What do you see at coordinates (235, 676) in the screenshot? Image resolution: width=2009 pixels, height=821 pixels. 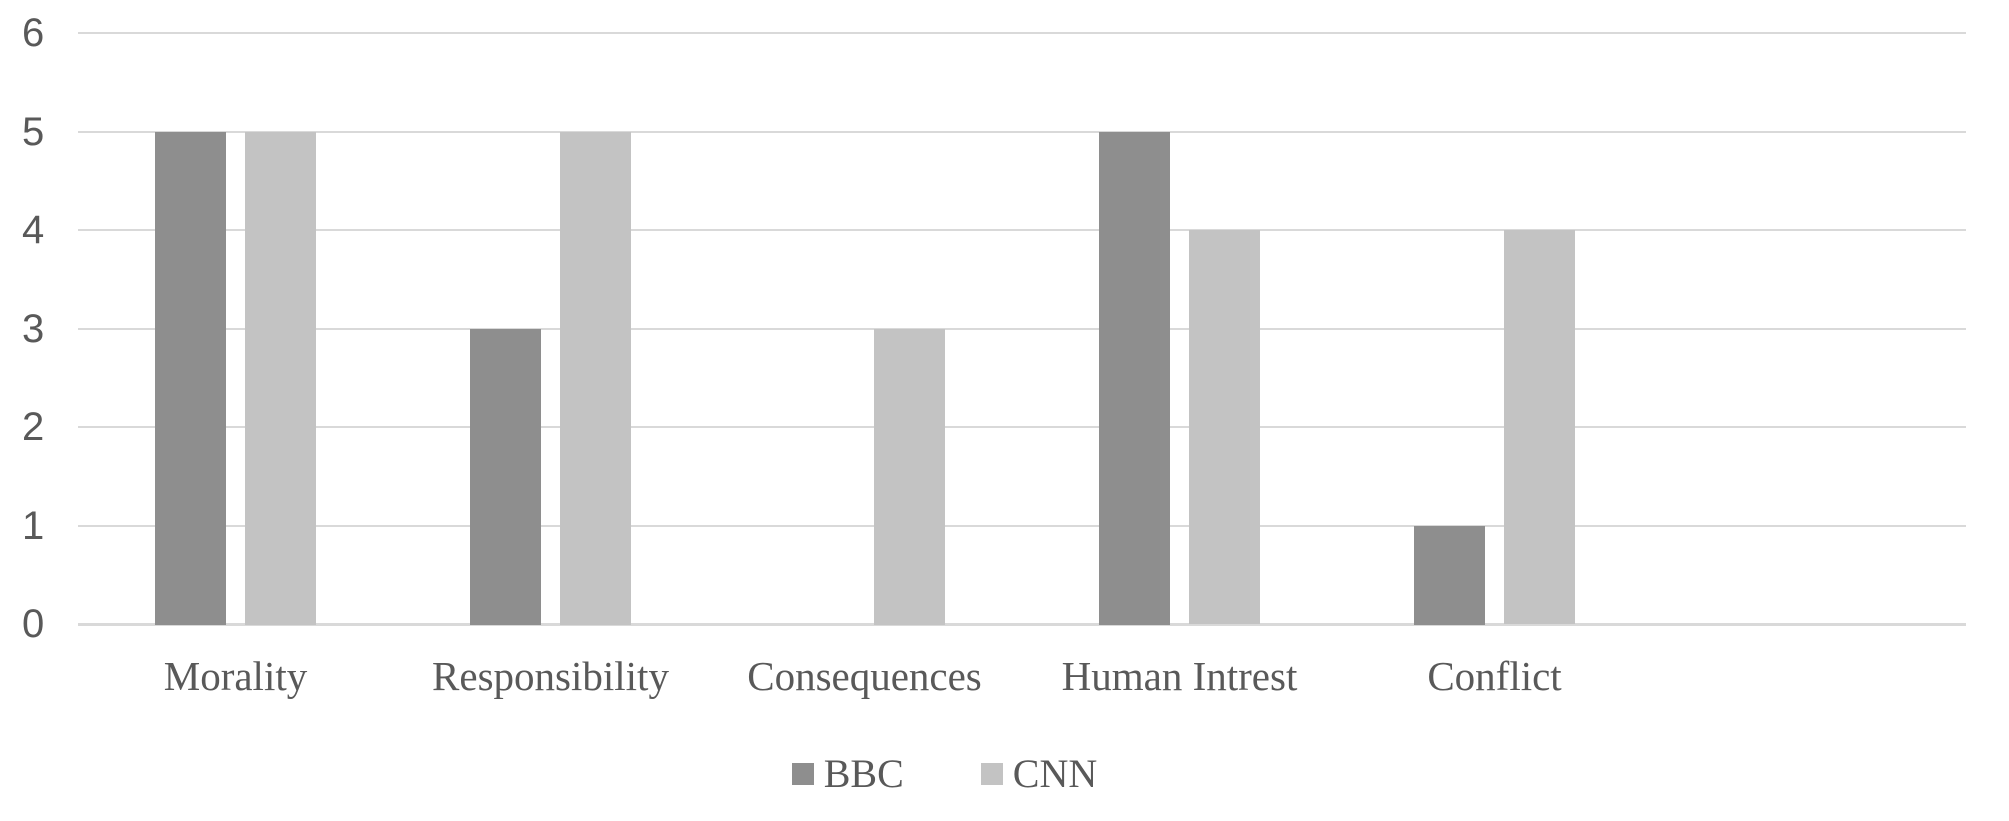 I see `x-category-label-morality: Morality` at bounding box center [235, 676].